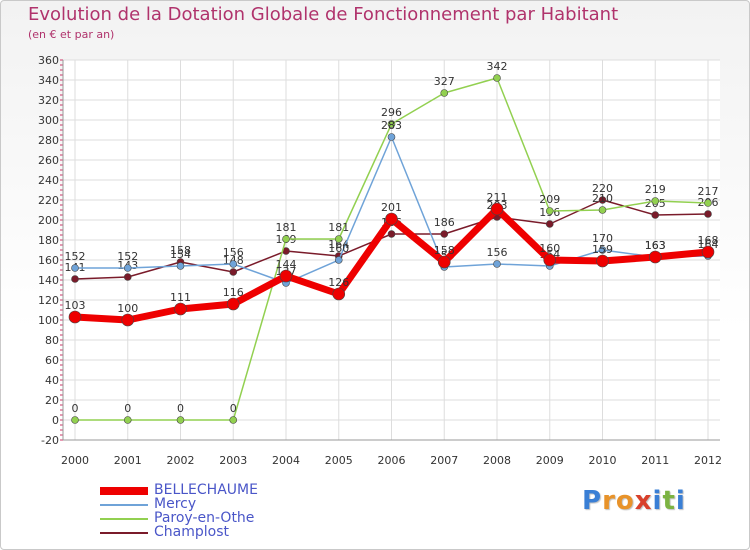  I want to click on data-label-mercy: 152, so click(75, 256).